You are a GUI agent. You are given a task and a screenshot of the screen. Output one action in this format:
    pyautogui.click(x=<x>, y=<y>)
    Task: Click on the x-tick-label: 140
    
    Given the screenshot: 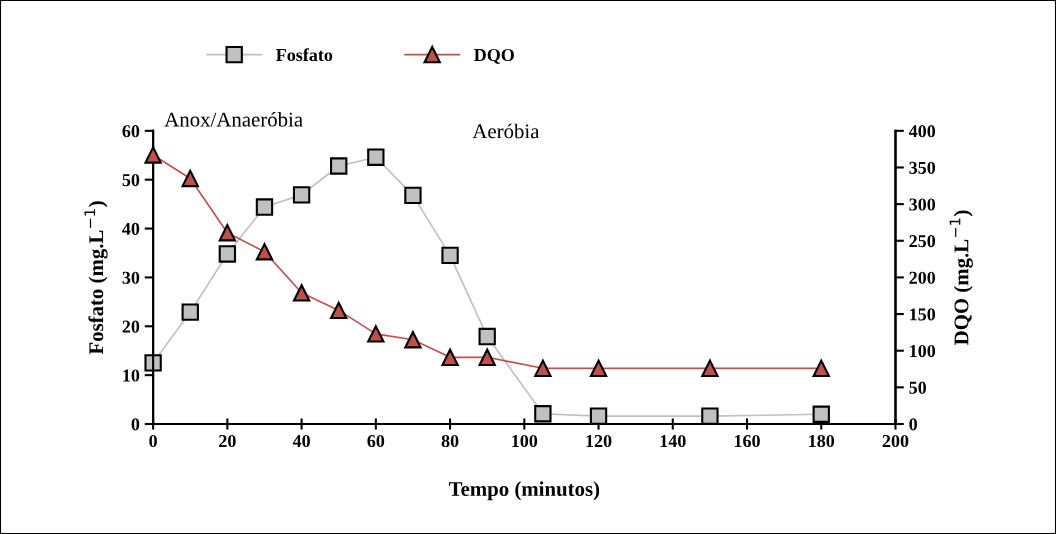 What is the action you would take?
    pyautogui.click(x=673, y=441)
    